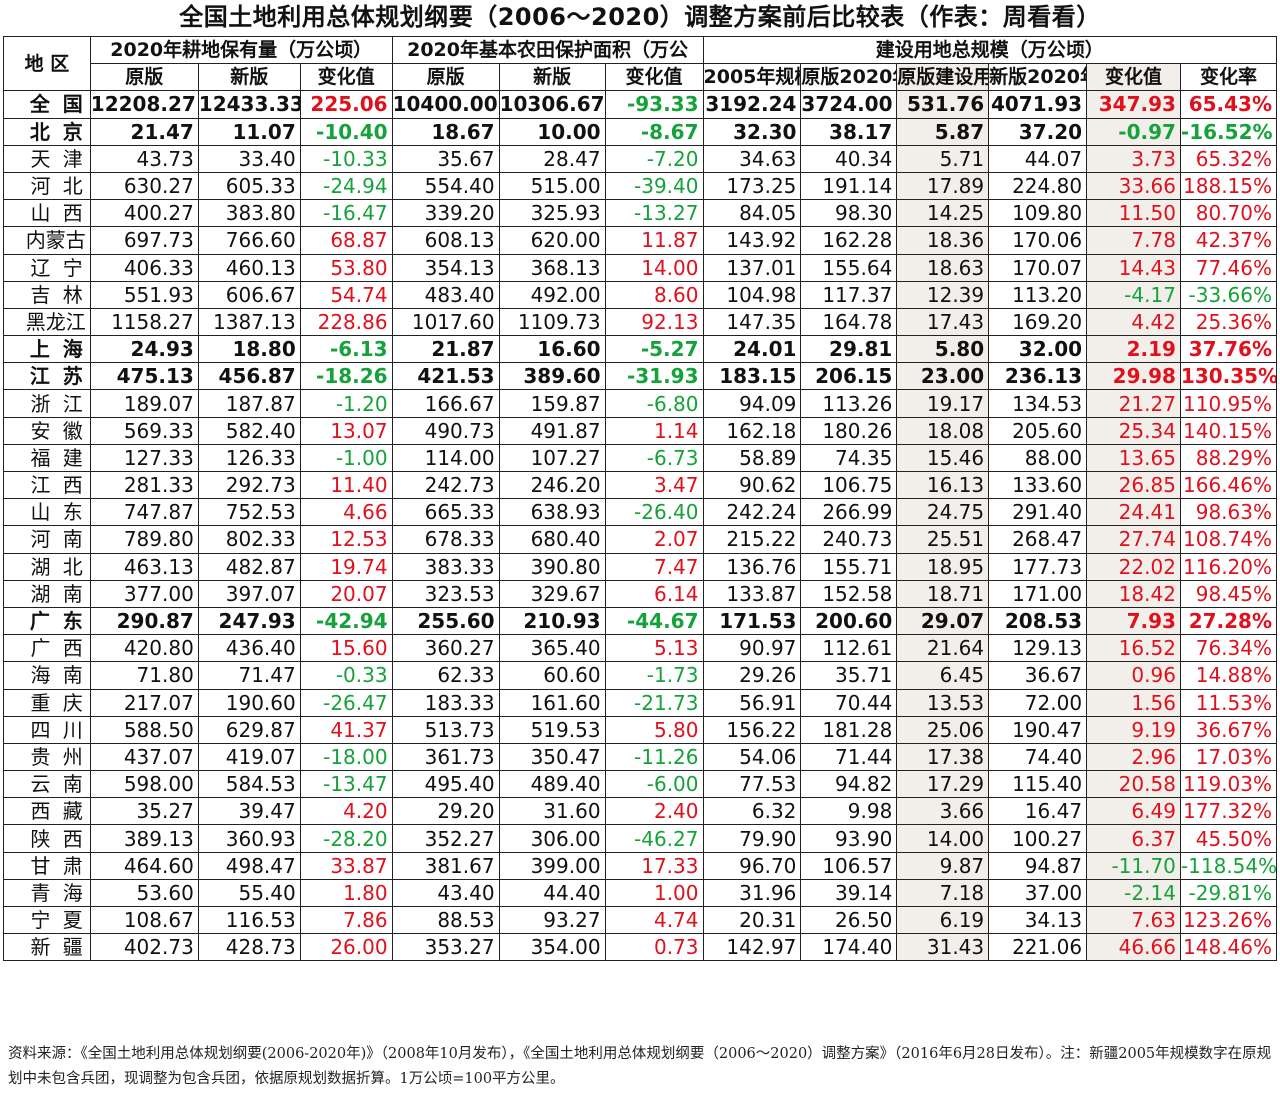 Image resolution: width=1280 pixels, height=1098 pixels. Describe the element at coordinates (249, 811) in the screenshot. I see `value-cell: 39.47` at that location.